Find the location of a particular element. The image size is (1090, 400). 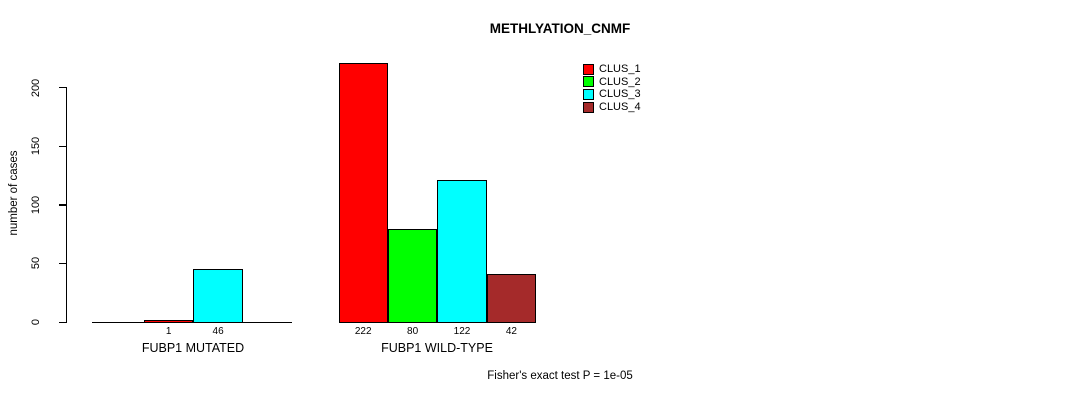

y-axis-line is located at coordinates (67, 205).